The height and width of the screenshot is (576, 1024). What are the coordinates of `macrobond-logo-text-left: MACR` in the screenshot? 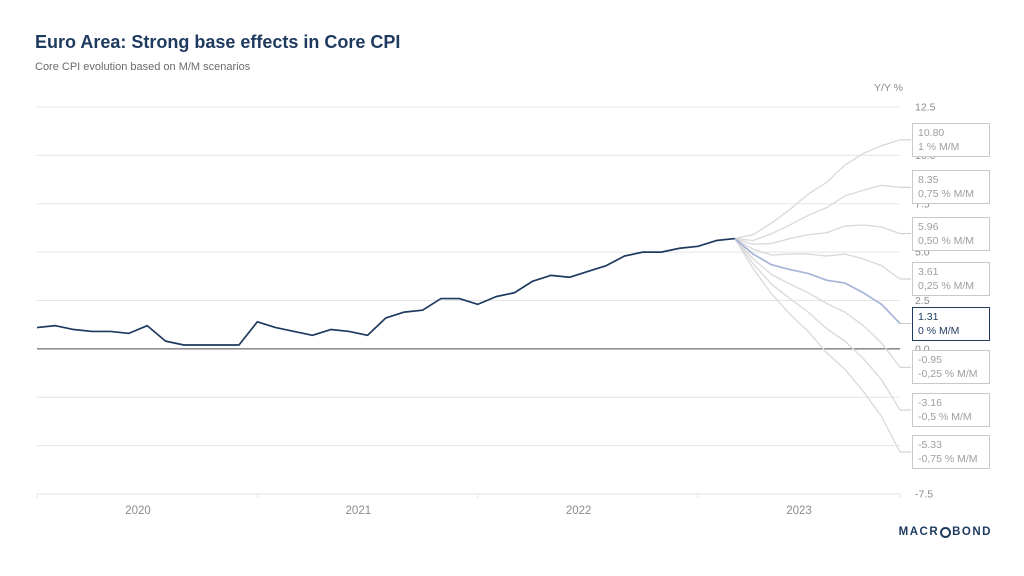 It's located at (919, 532).